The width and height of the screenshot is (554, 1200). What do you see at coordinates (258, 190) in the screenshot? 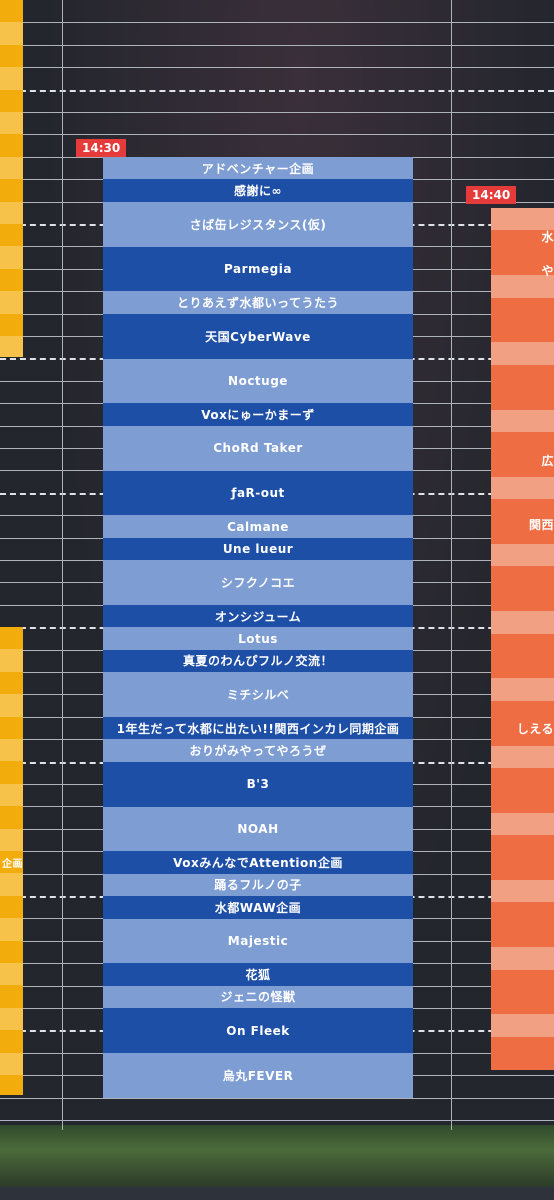
I see `act-block: 感謝に∞` at bounding box center [258, 190].